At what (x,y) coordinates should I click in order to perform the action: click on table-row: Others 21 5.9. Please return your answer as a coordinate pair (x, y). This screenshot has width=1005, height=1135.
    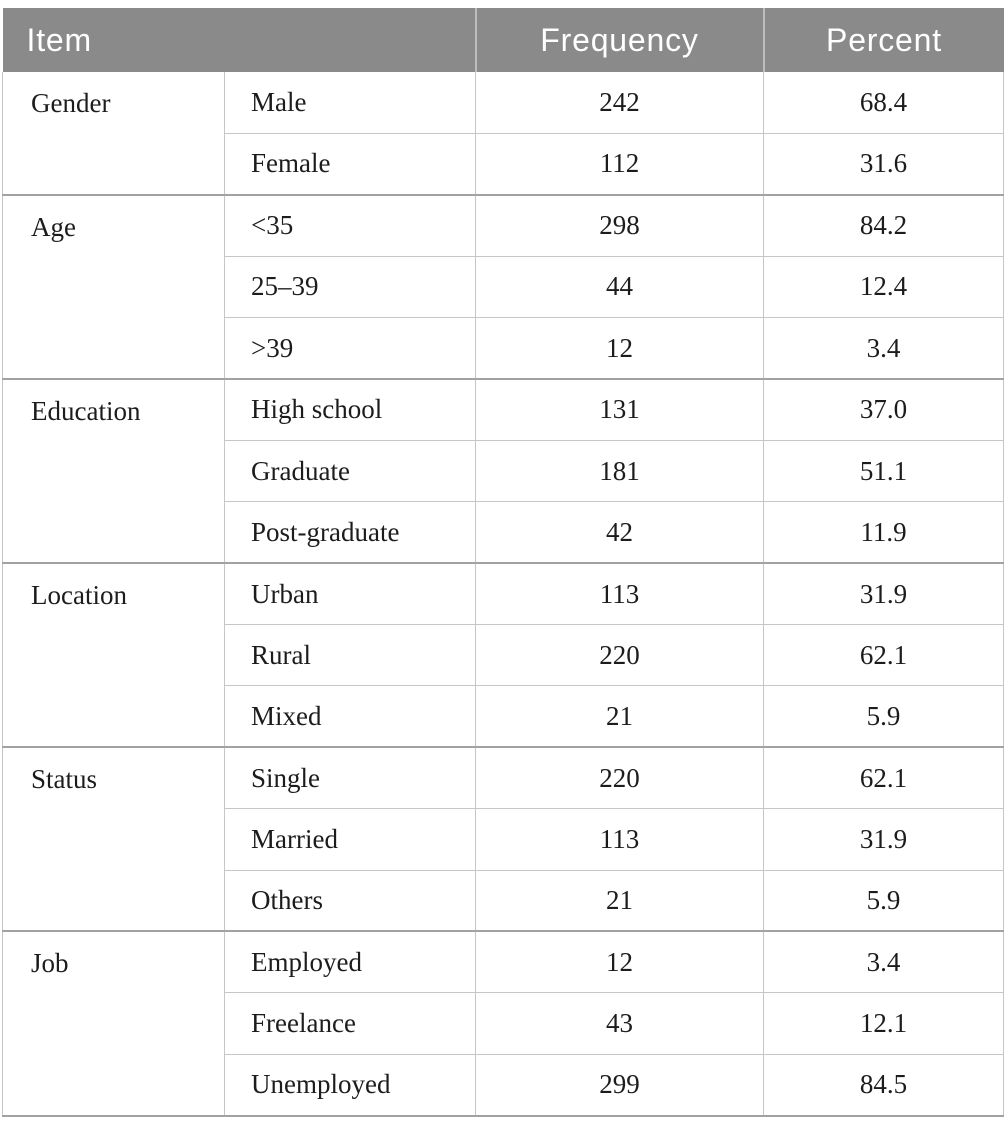
    Looking at the image, I should click on (503, 901).